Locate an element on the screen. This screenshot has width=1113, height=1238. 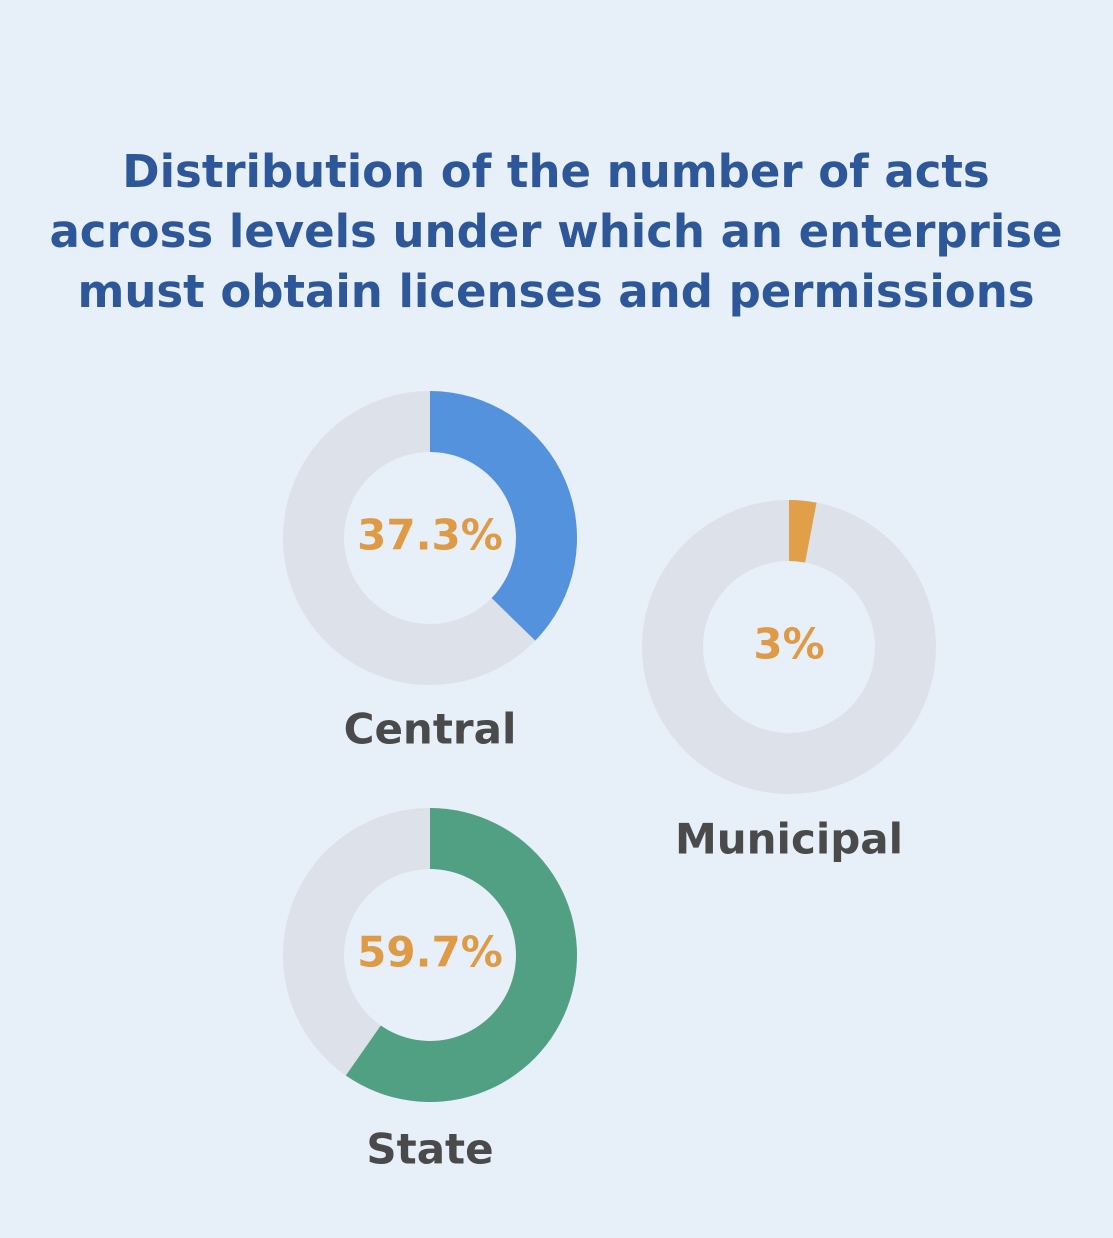
value-label: 59.7% is located at coordinates (430, 952).